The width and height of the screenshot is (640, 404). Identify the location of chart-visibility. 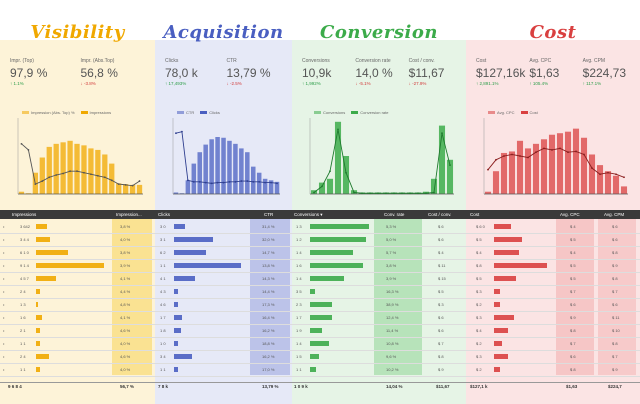
(80, 156).